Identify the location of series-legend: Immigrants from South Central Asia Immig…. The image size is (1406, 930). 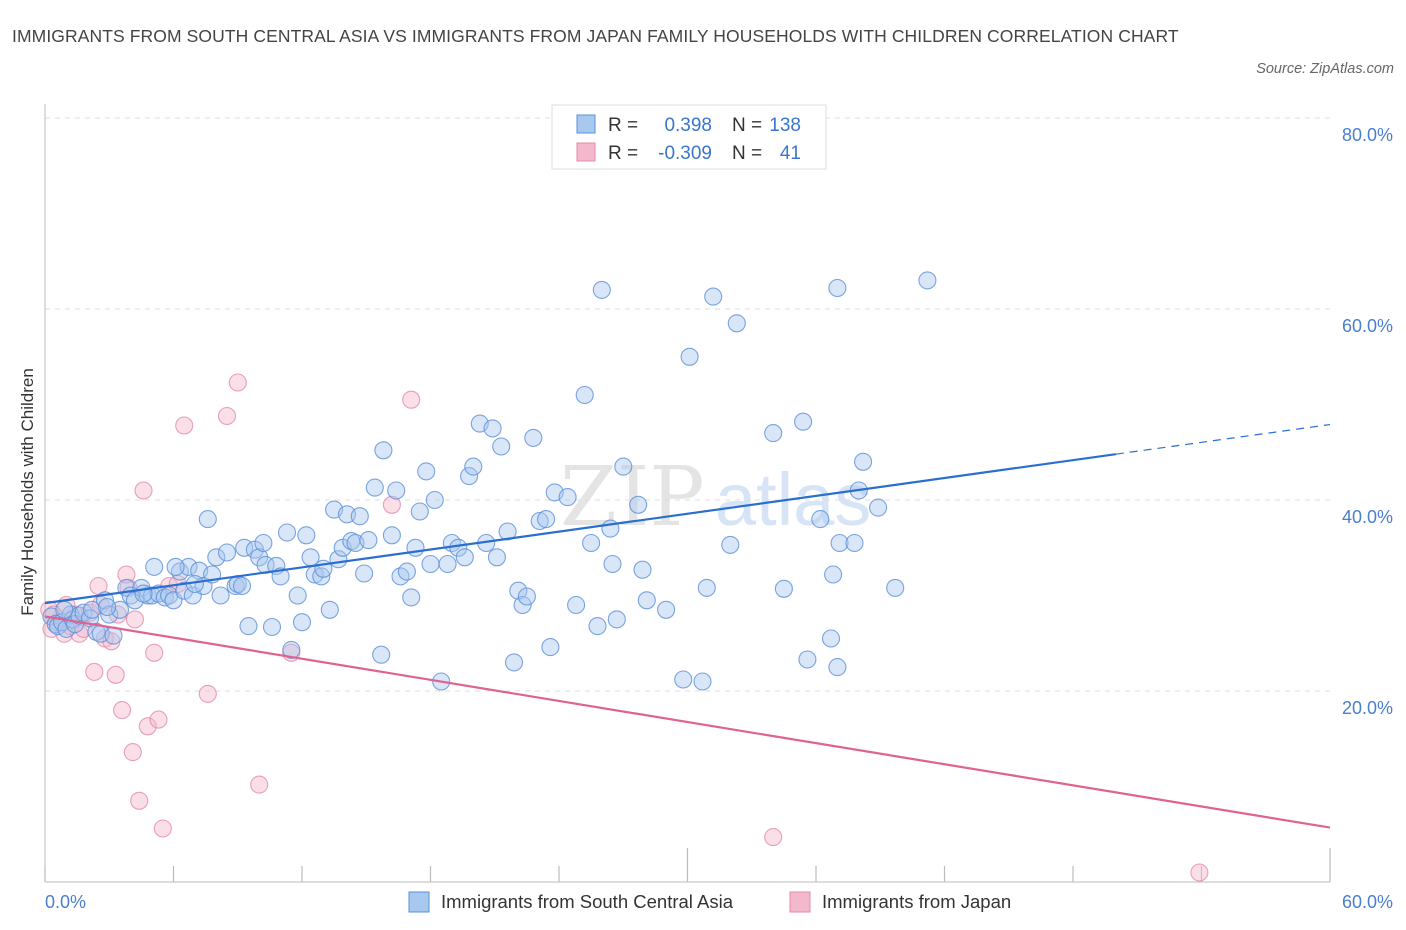
(709, 902).